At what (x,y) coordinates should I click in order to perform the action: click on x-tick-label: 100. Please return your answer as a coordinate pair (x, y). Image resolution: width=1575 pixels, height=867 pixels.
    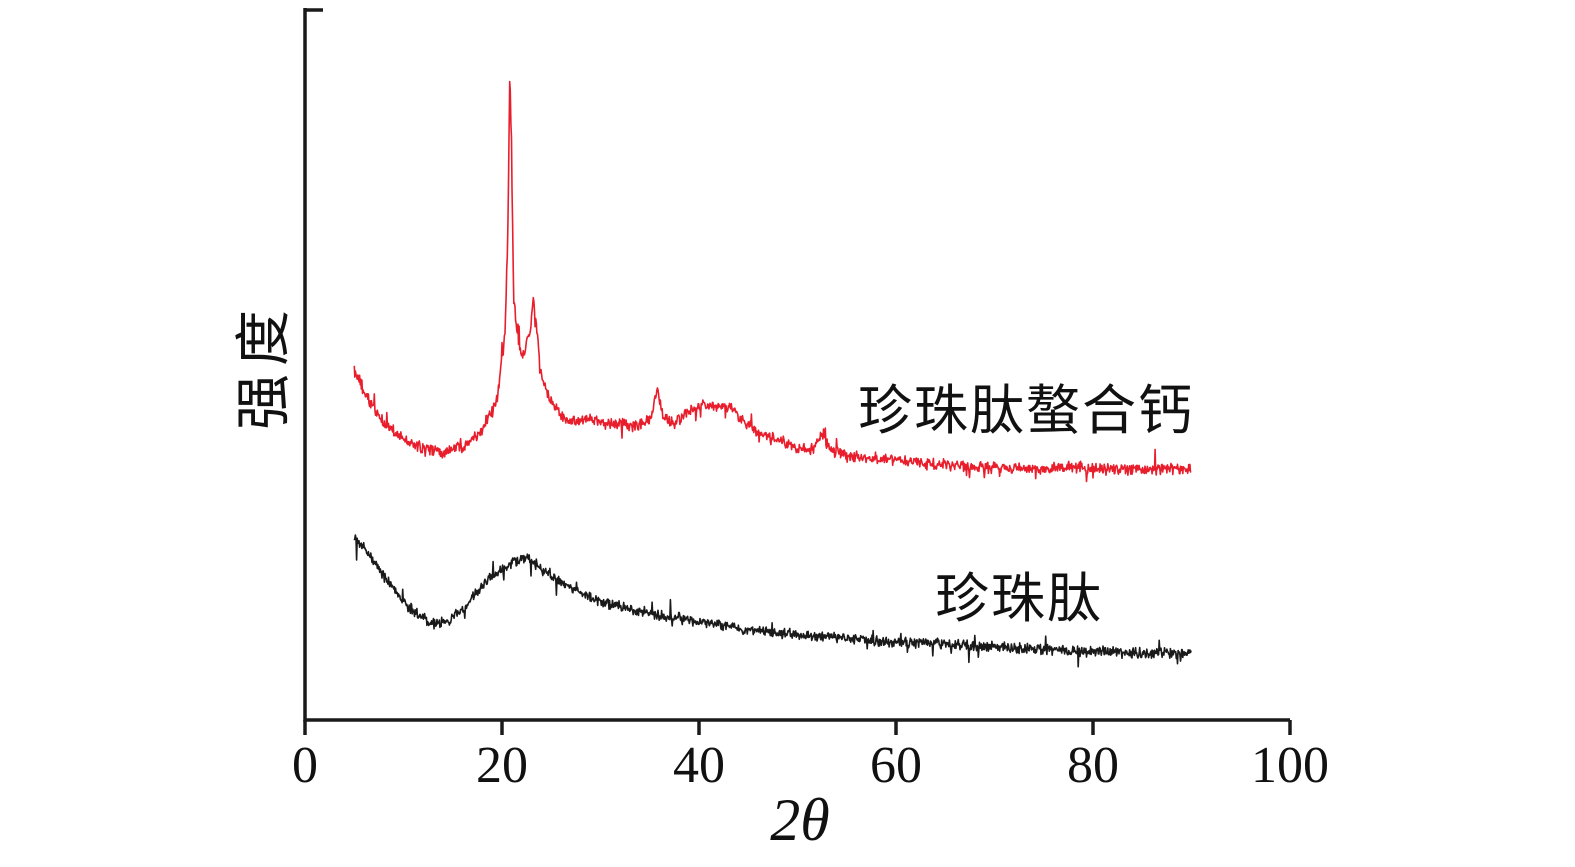
    Looking at the image, I should click on (1290, 765).